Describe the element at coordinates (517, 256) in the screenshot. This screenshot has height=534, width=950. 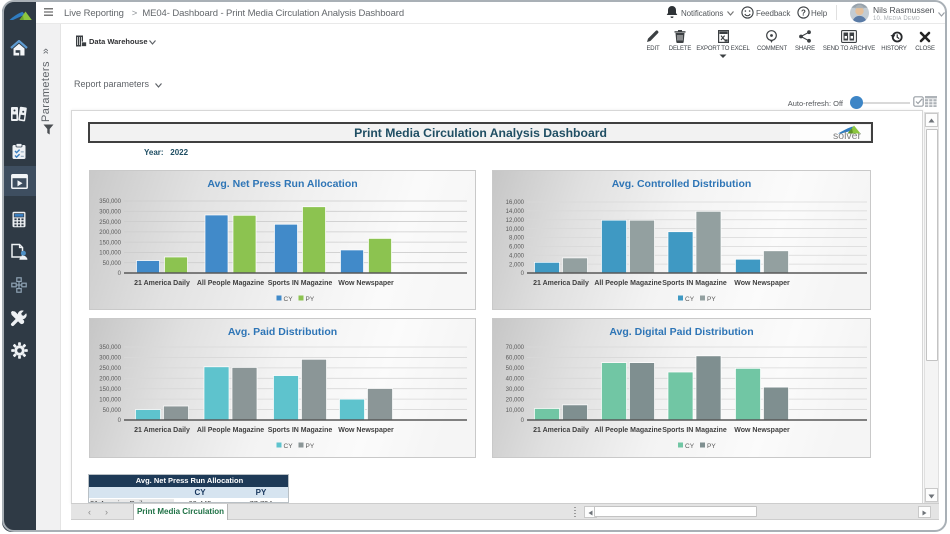
I see `svg-text: 4,000` at that location.